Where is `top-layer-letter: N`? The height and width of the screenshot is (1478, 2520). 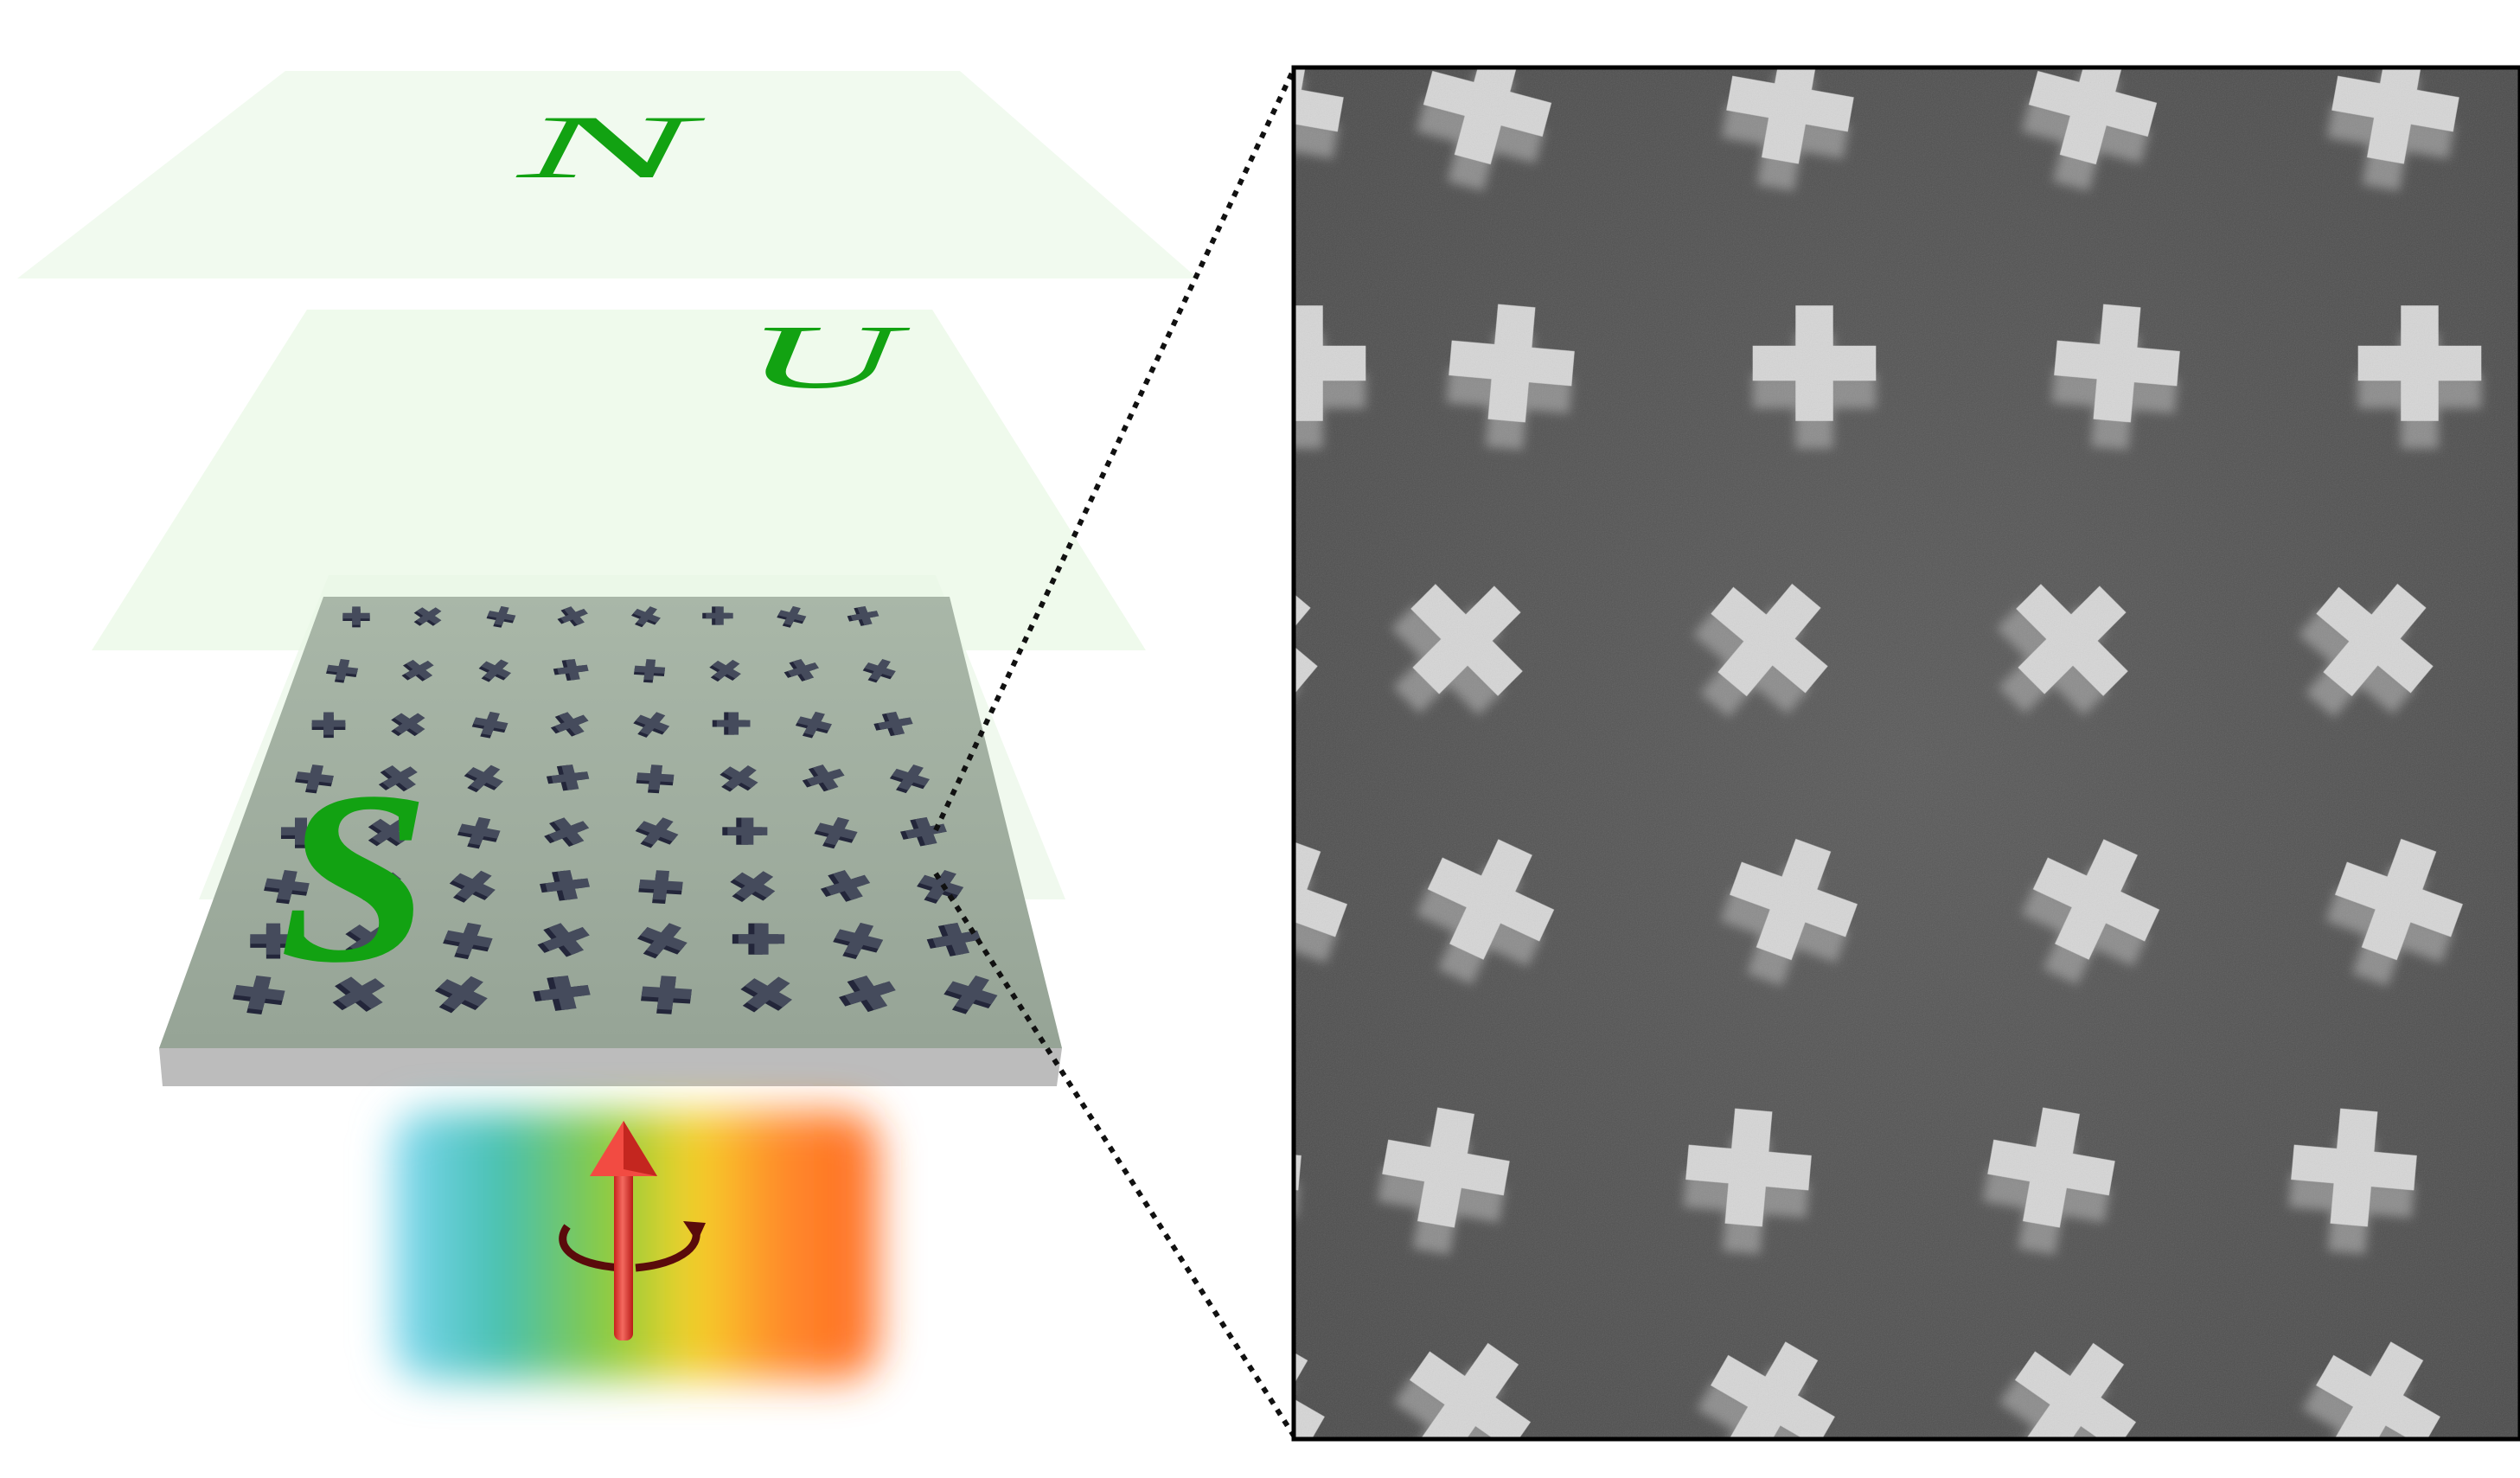 top-layer-letter: N is located at coordinates (611, 147).